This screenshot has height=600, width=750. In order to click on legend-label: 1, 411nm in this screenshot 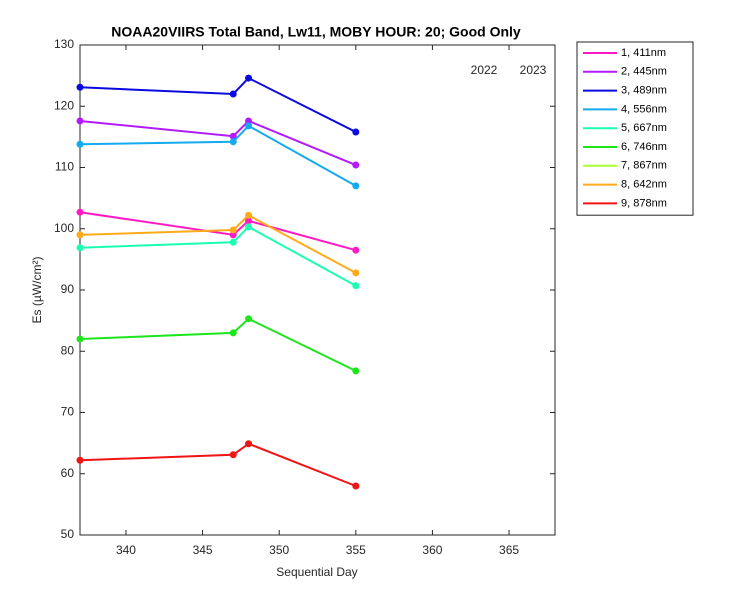, I will do `click(643, 53)`.